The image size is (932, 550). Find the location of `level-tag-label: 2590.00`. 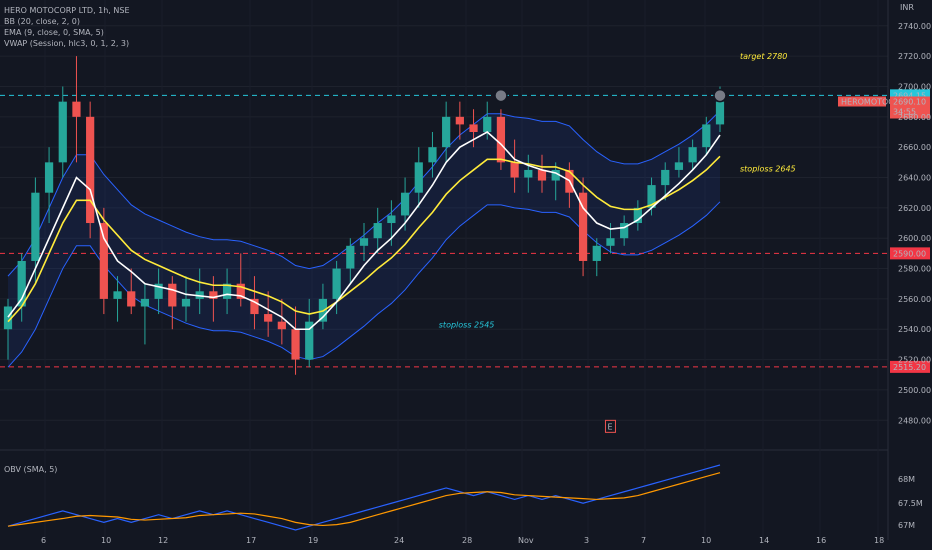

level-tag-label: 2590.00 is located at coordinates (909, 253).